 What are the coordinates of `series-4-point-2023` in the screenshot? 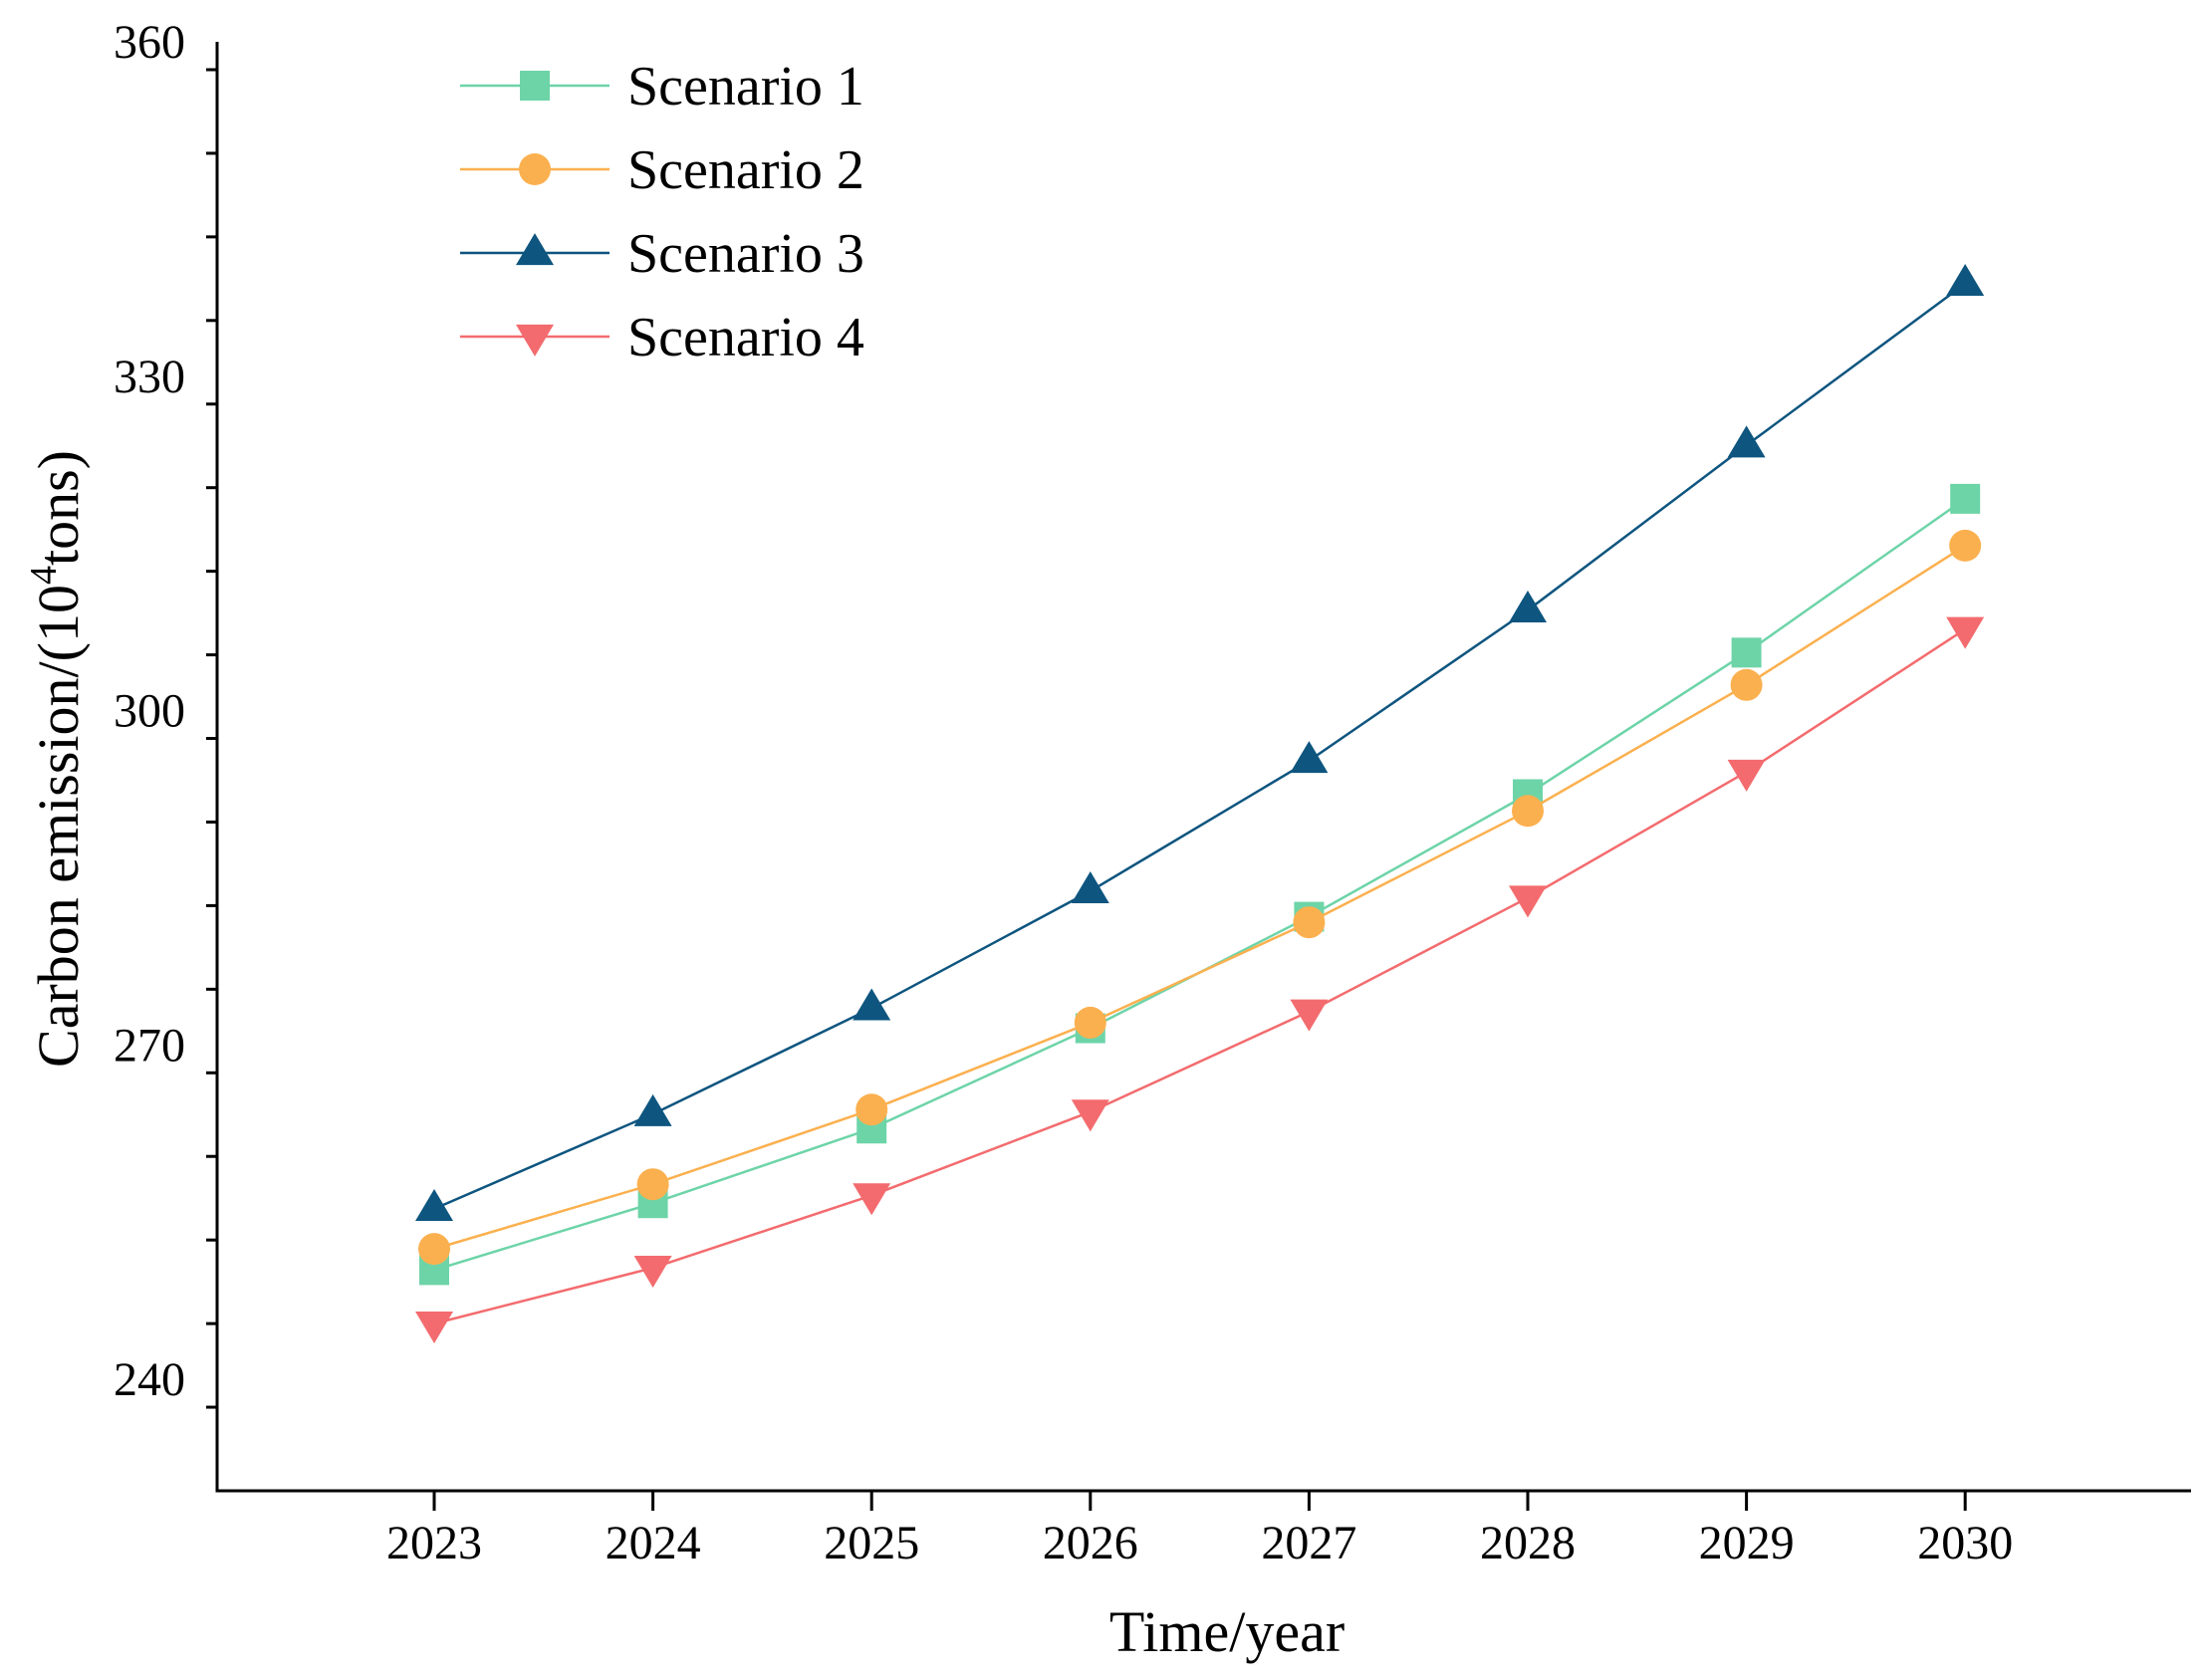 It's located at (434, 1327).